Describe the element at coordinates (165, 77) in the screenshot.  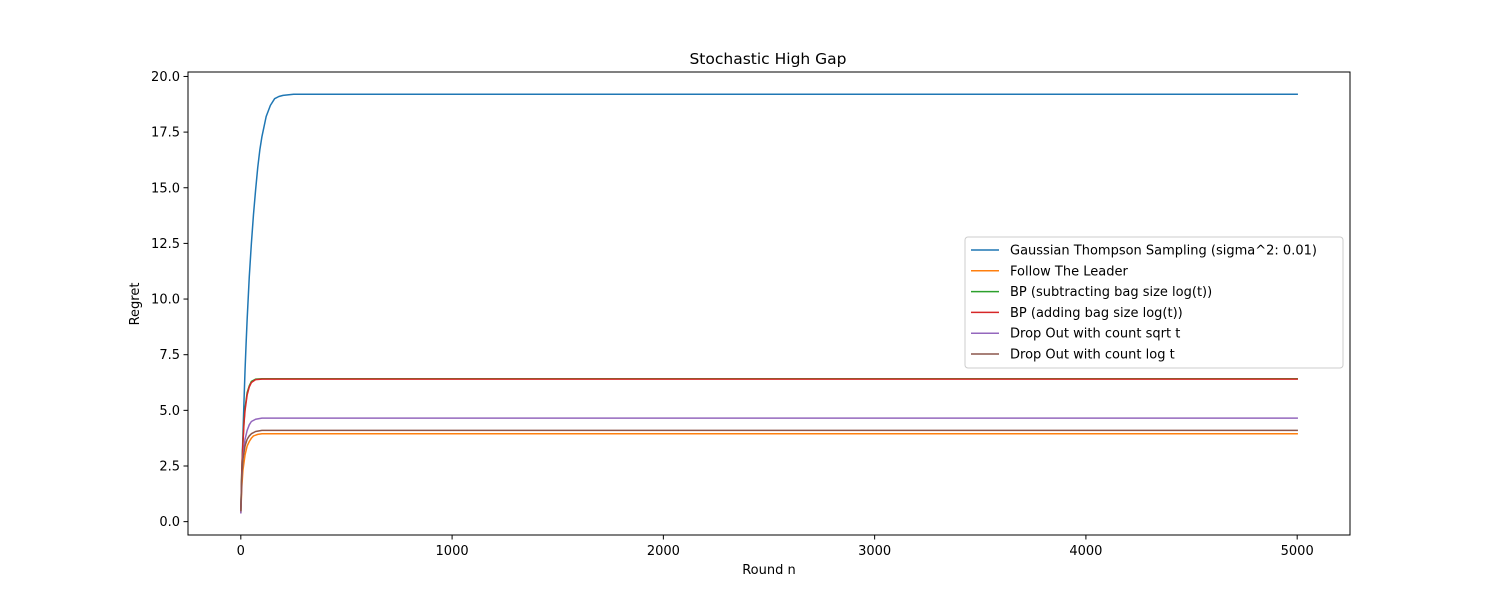
I see `y-tick-label: 20.0` at that location.